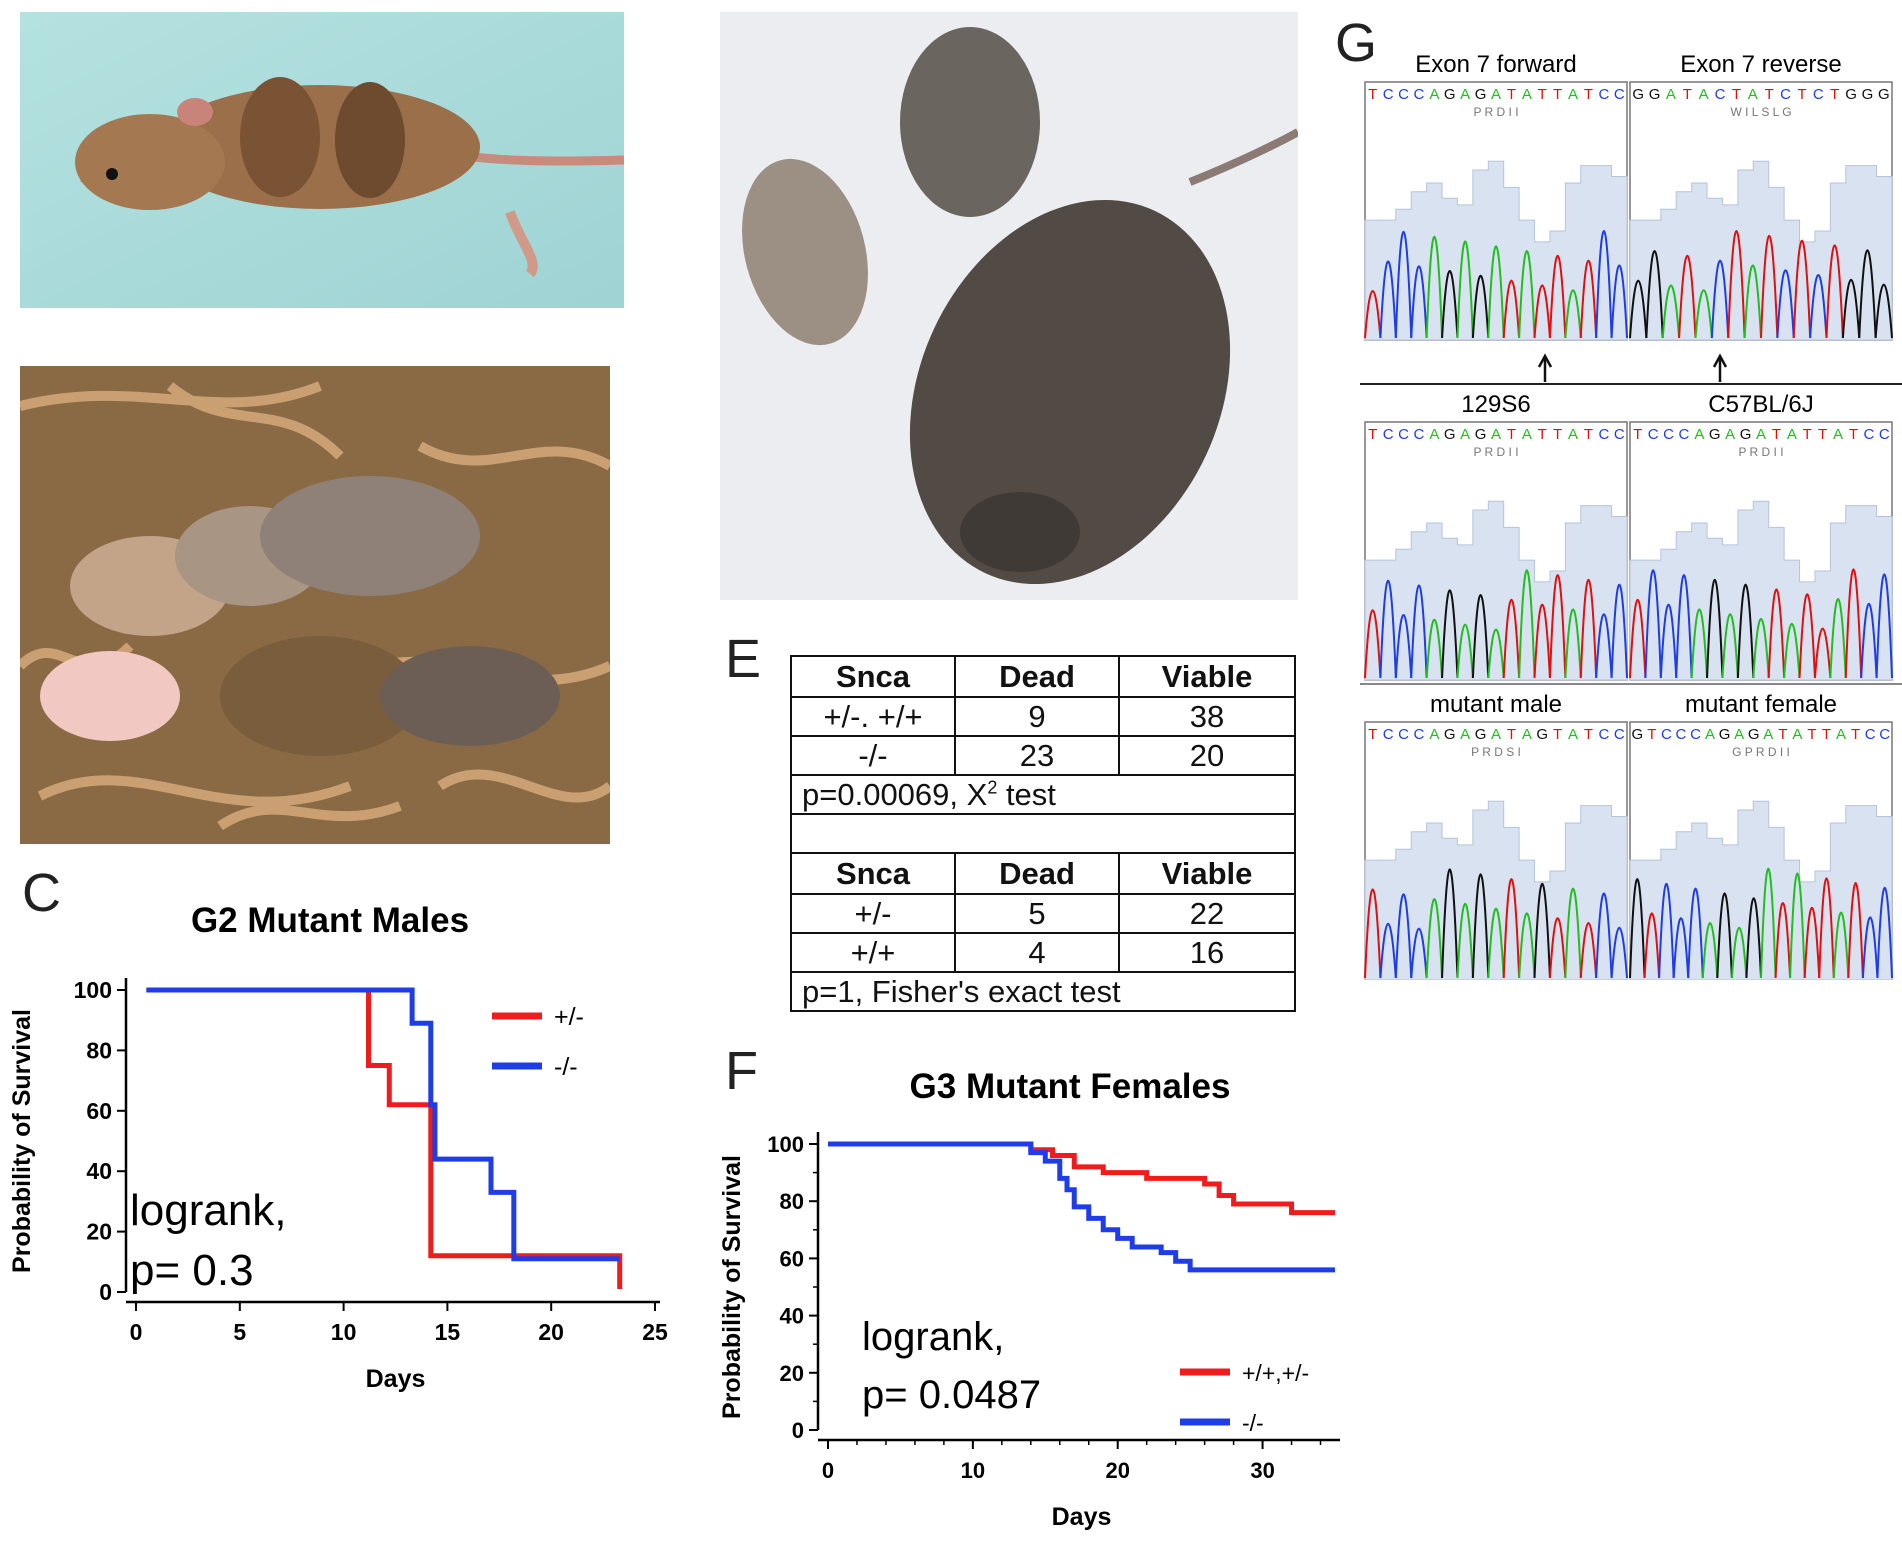 Image resolution: width=1902 pixels, height=1550 pixels. What do you see at coordinates (873, 755) in the screenshot?
I see `table-cell: -/-` at bounding box center [873, 755].